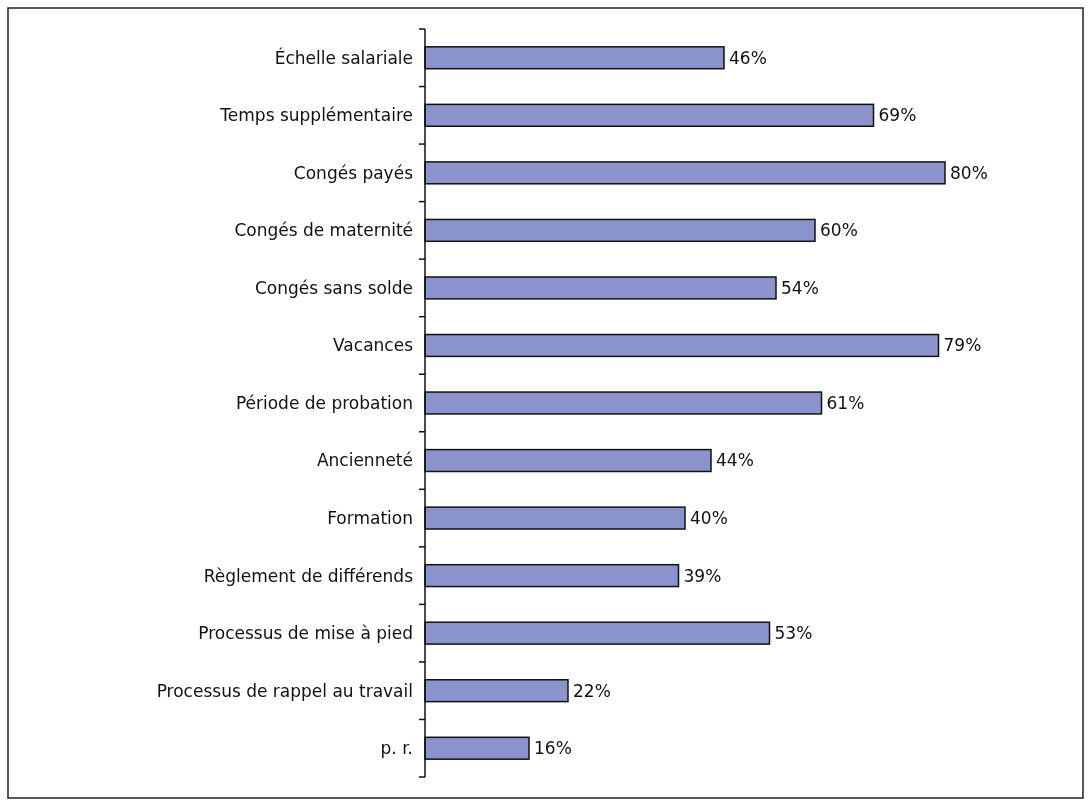 The image size is (1089, 804). I want to click on data-label: 54%, so click(800, 287).